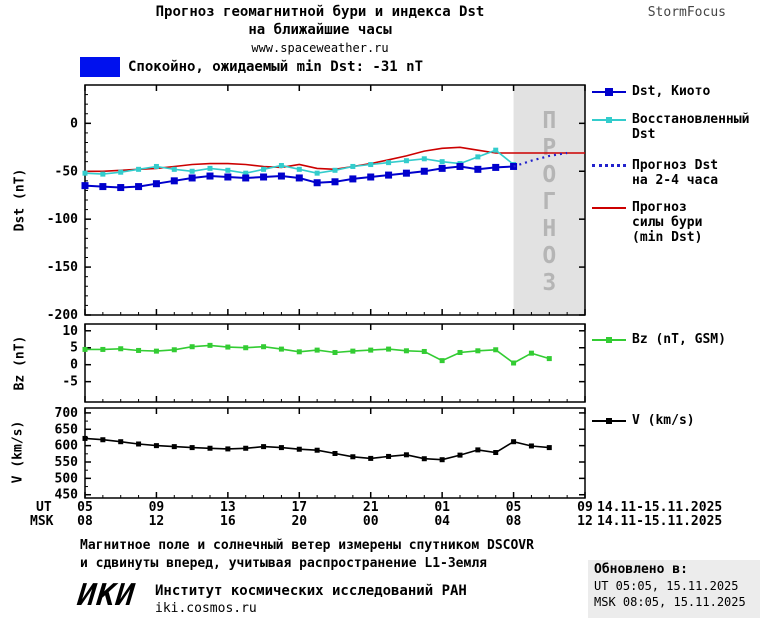 The image size is (760, 620). Describe the element at coordinates (276, 67) in the screenshot. I see `status-text: Спокойно, ожидаемый min Dst: -31 nT` at that location.